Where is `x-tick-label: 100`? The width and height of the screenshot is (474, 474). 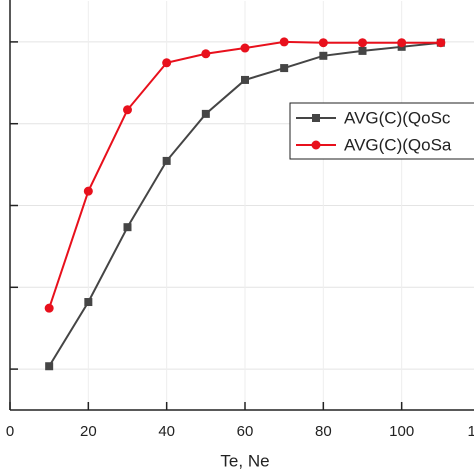 x-tick-label: 100 is located at coordinates (401, 431).